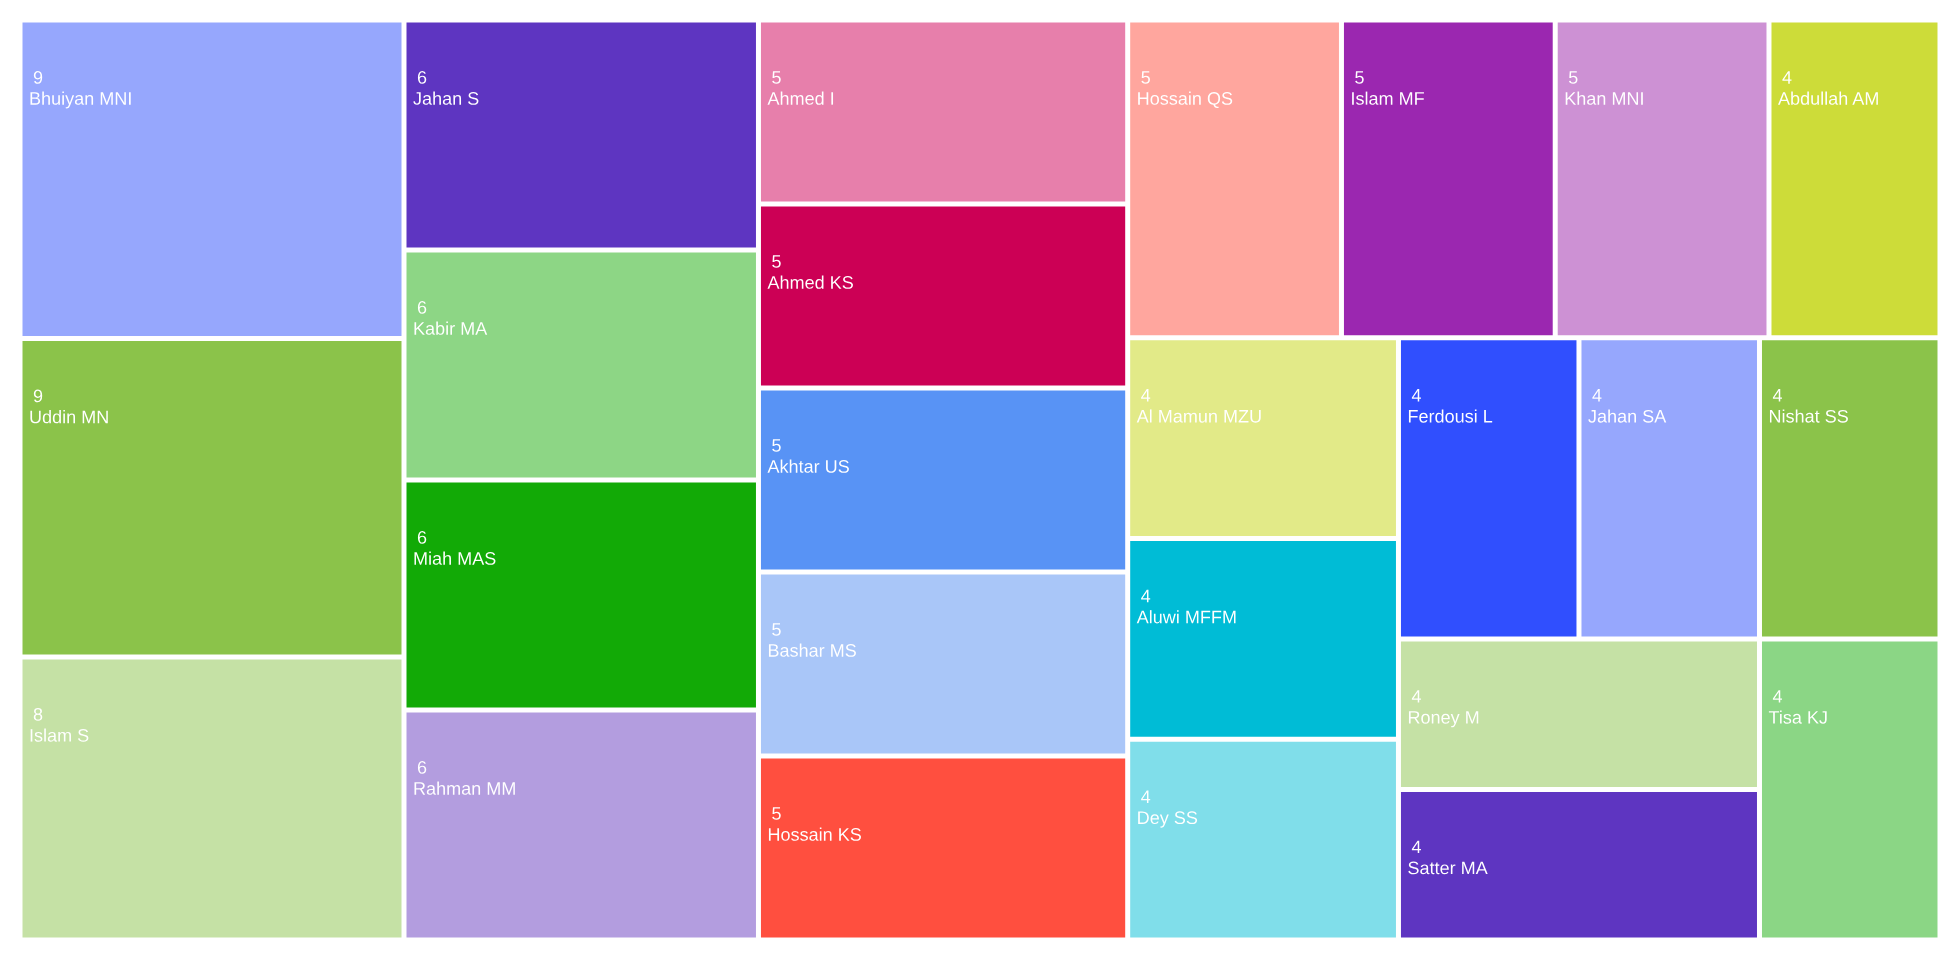 This screenshot has width=1960, height=960. What do you see at coordinates (80, 100) in the screenshot?
I see `category-label: Bhuiyan MNI` at bounding box center [80, 100].